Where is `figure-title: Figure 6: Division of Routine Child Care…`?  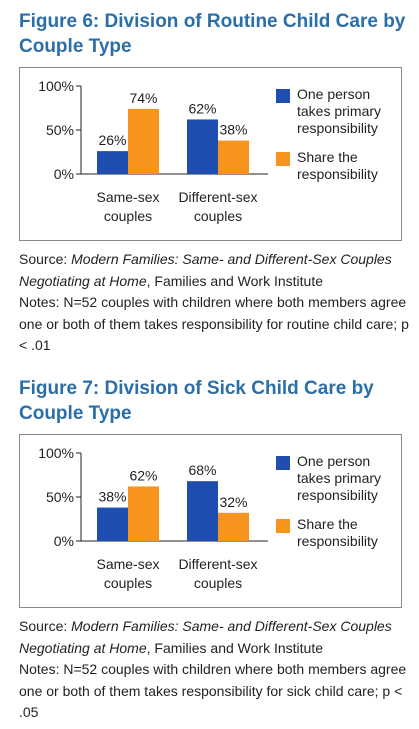
figure-title: Figure 6: Division of Routine Child Care… is located at coordinates (212, 34).